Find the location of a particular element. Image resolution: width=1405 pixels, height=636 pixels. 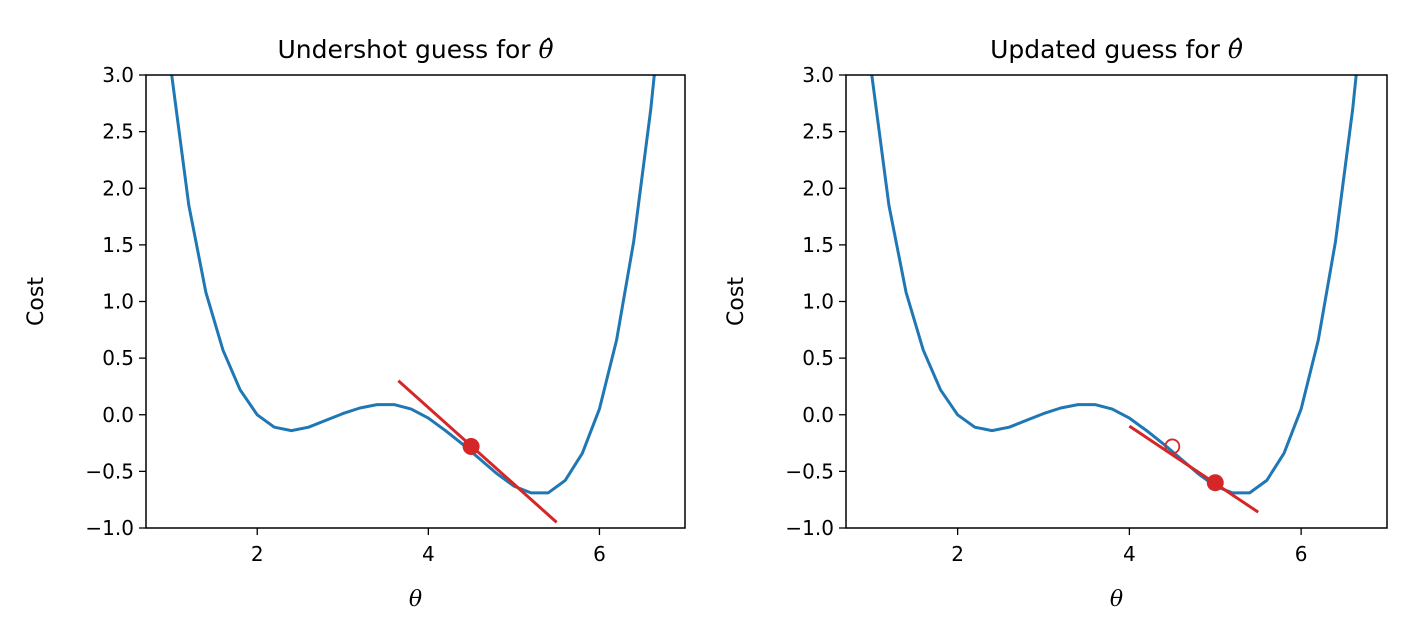

tangent-line is located at coordinates (1194, 469).